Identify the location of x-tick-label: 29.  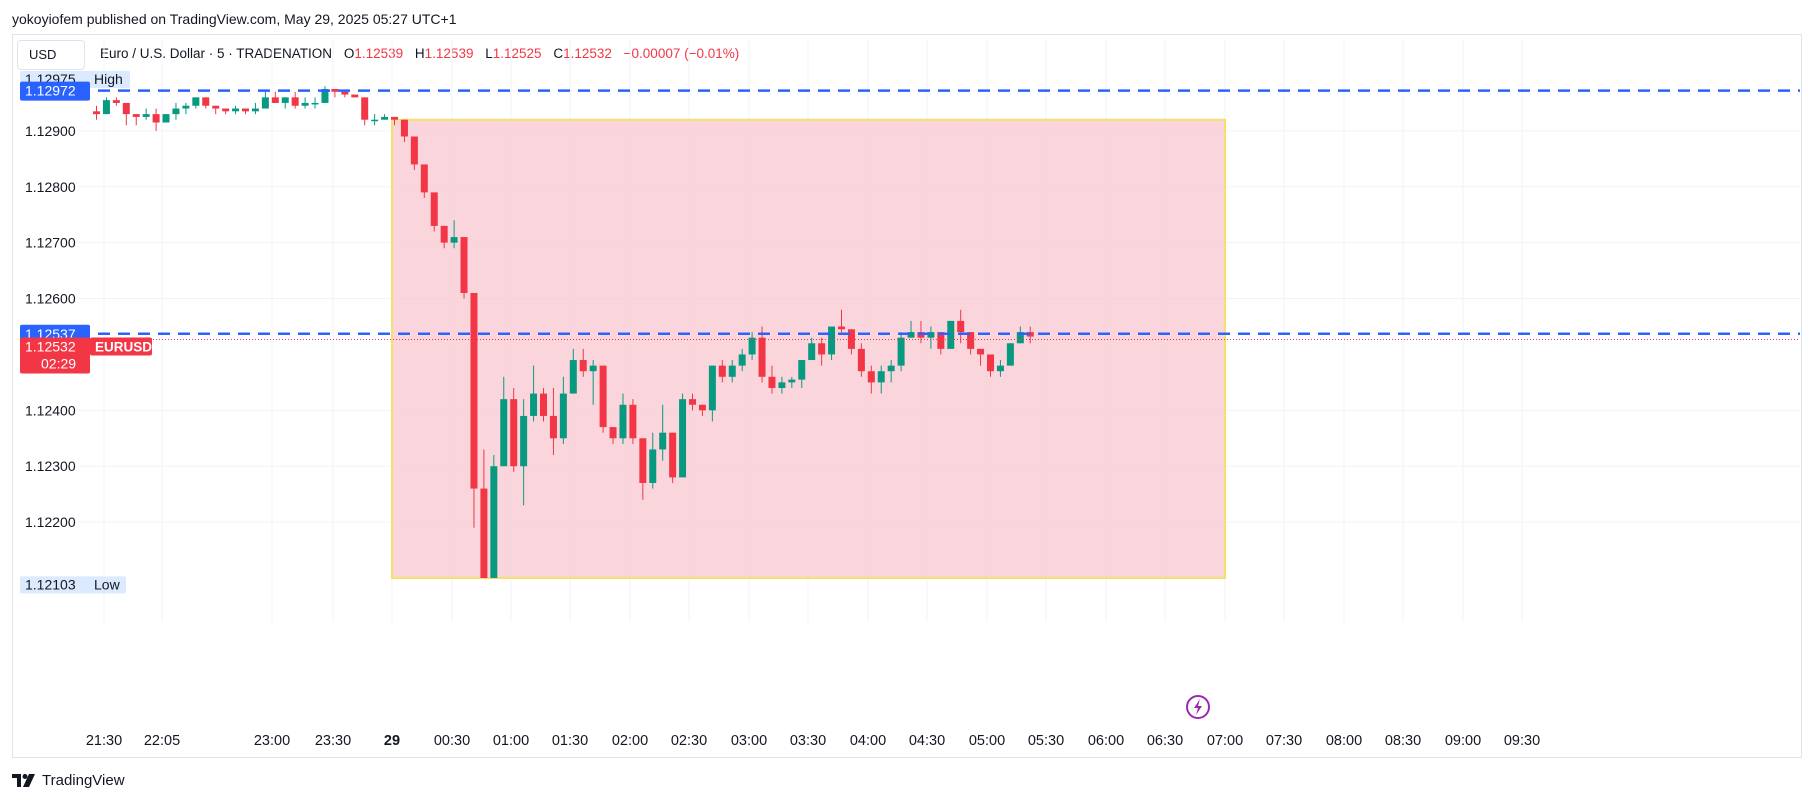
(392, 741).